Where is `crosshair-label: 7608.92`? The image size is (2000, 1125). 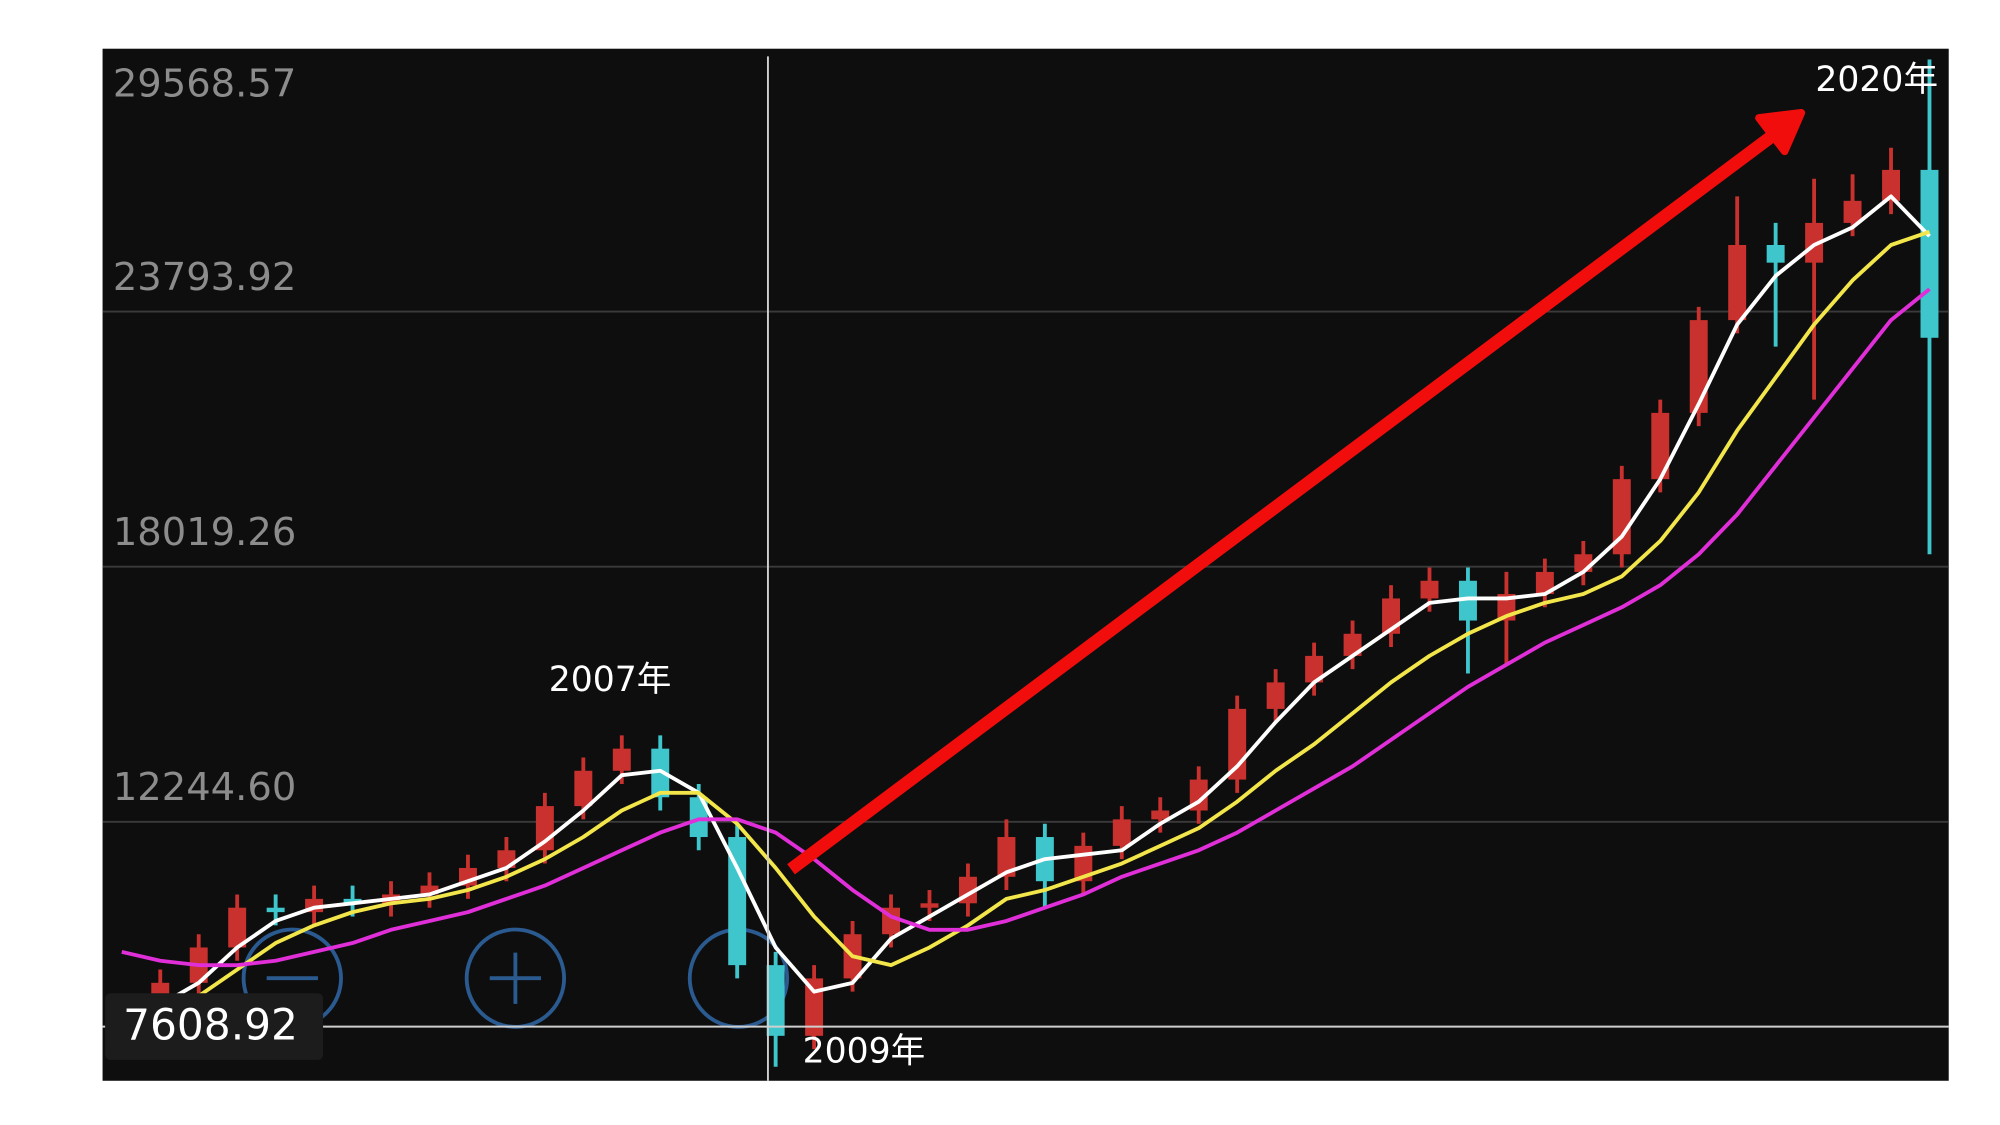
crosshair-label: 7608.92 is located at coordinates (210, 1024).